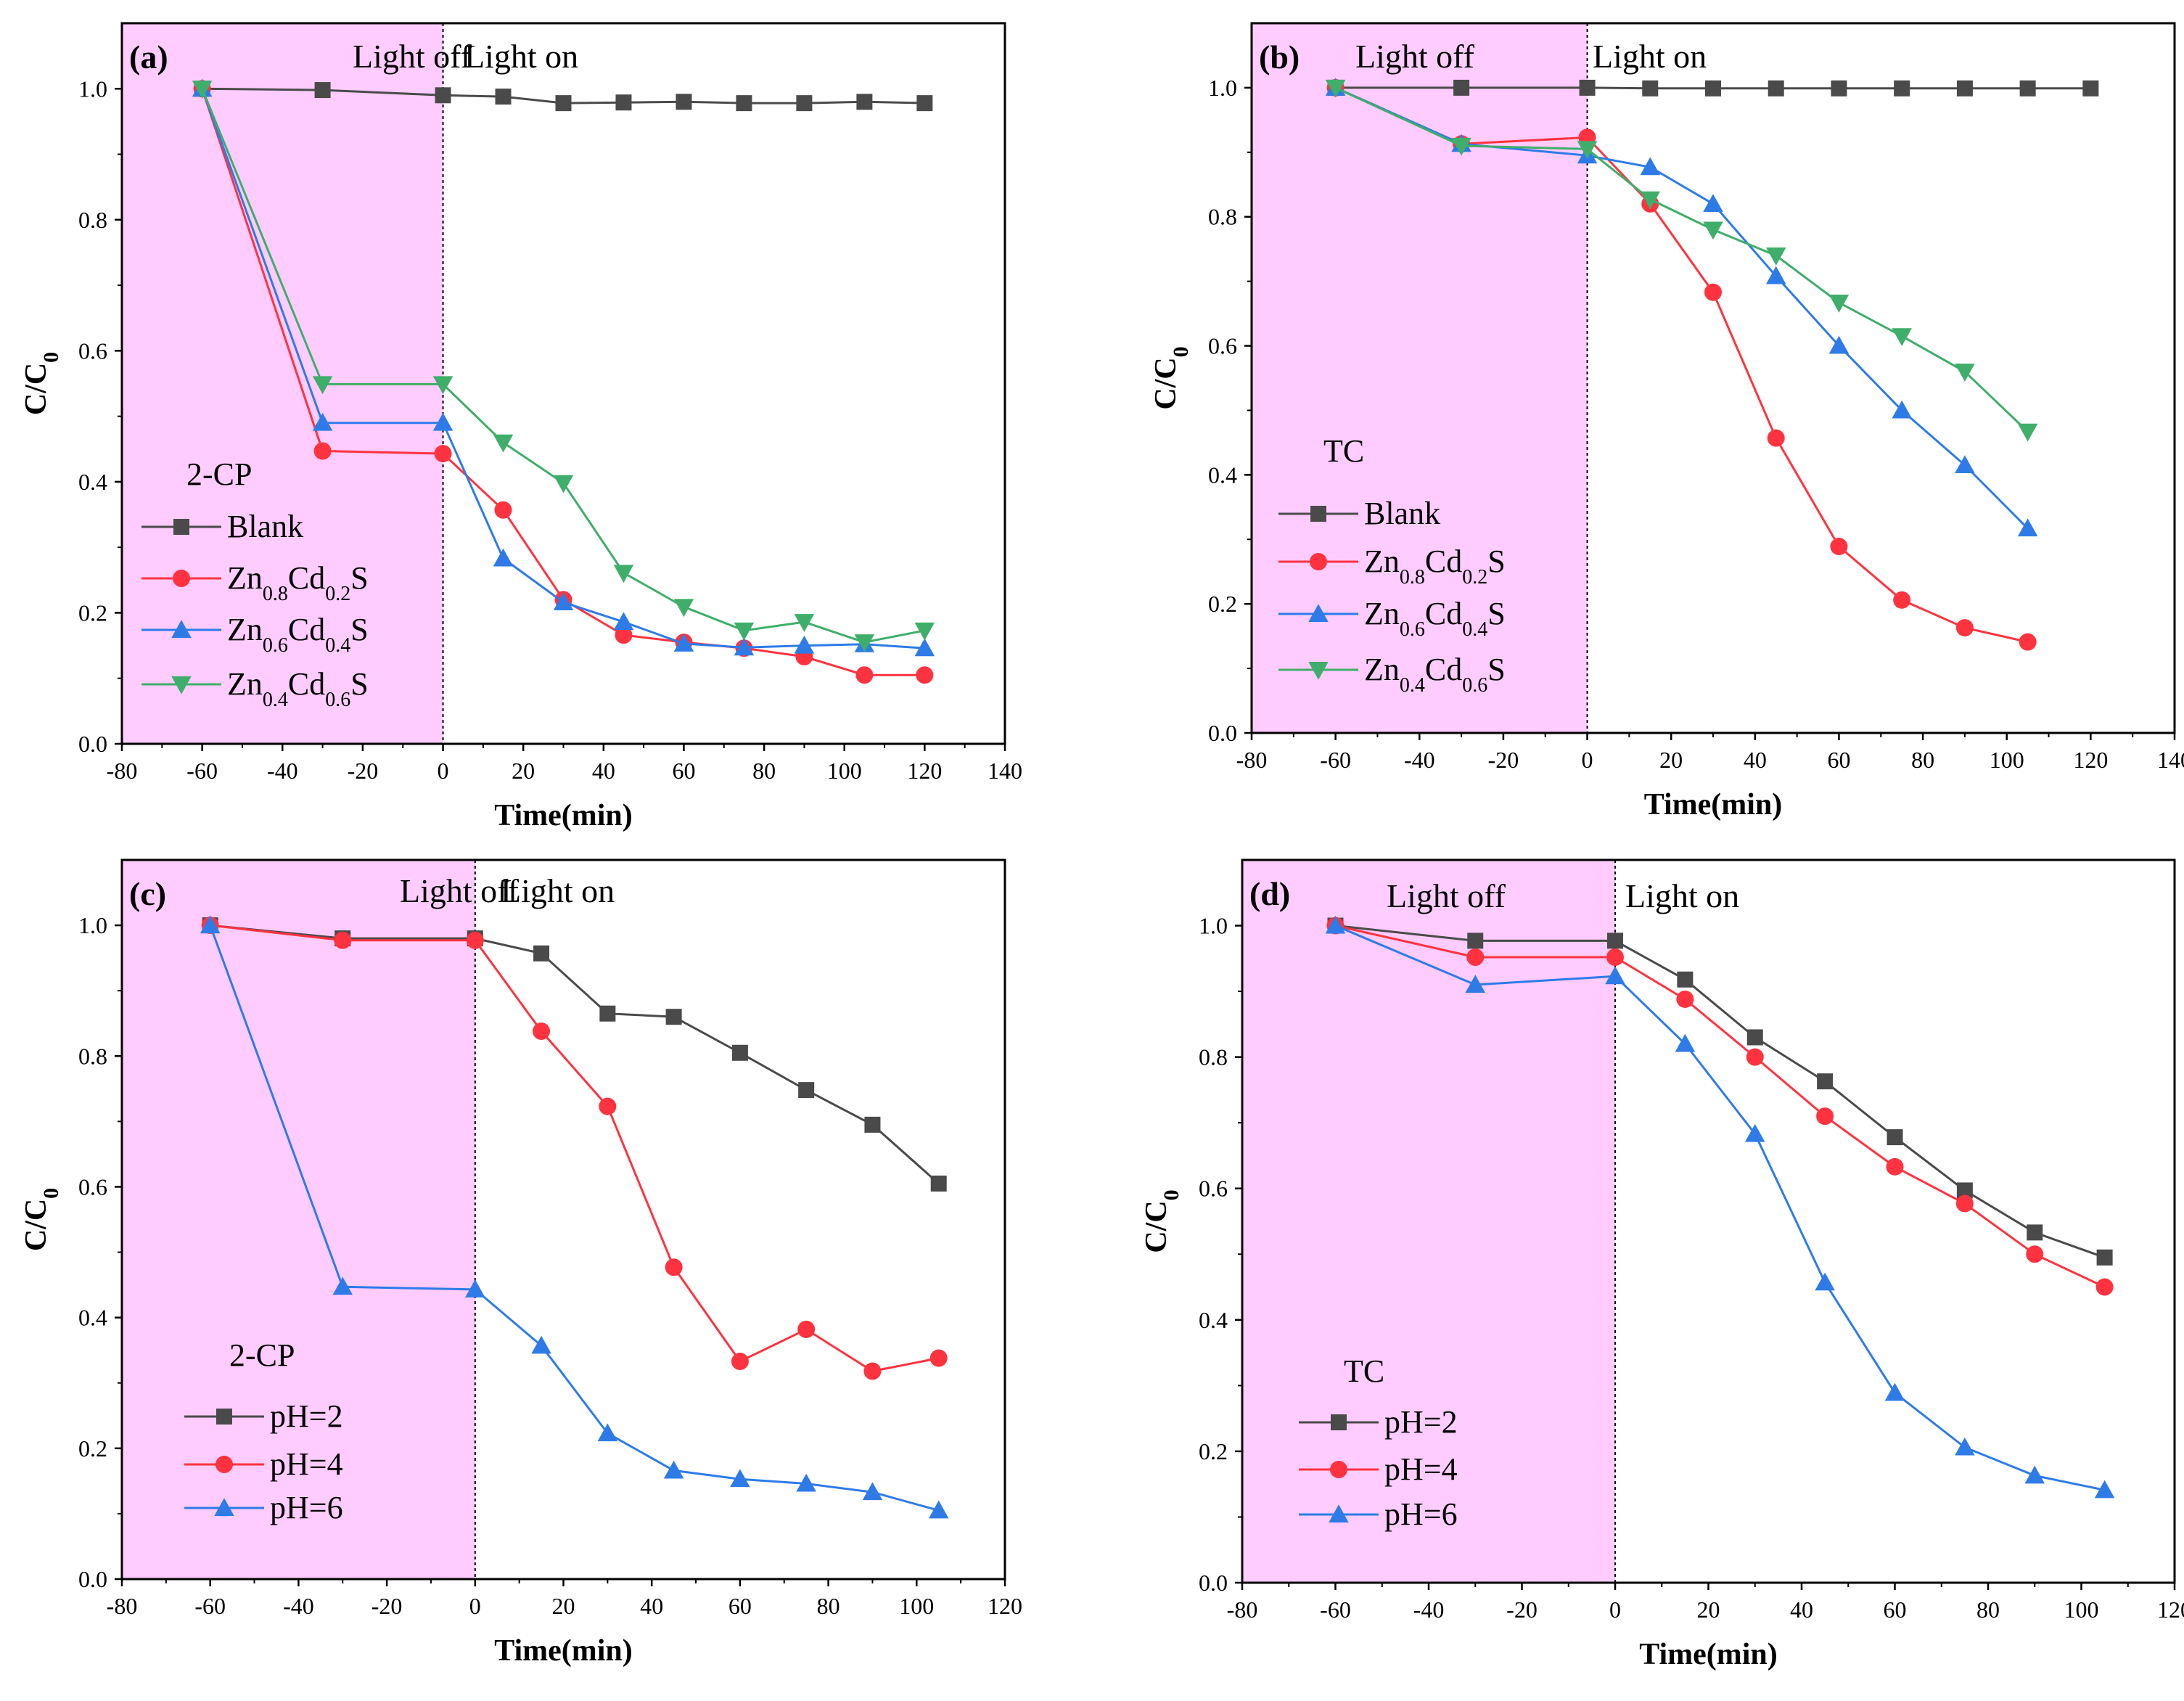  I want to click on x-tick-label: -40, so click(1419, 760).